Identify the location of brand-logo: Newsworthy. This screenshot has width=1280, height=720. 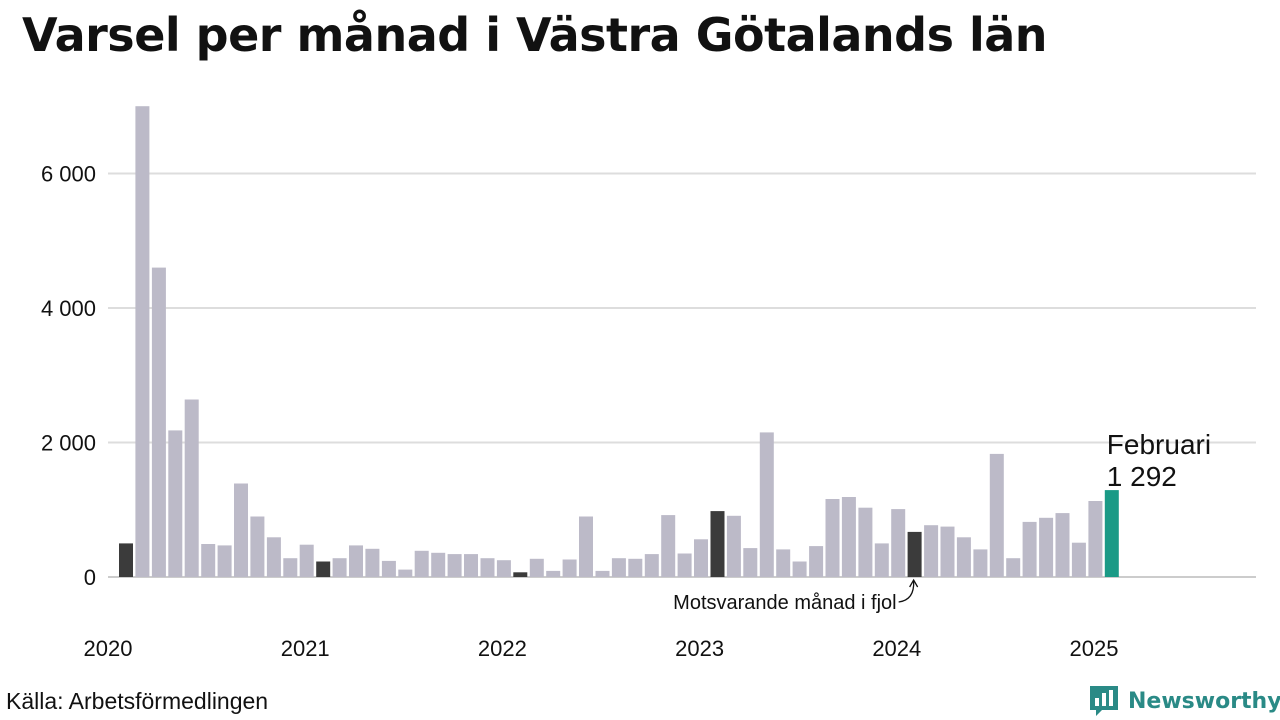
(1184, 701).